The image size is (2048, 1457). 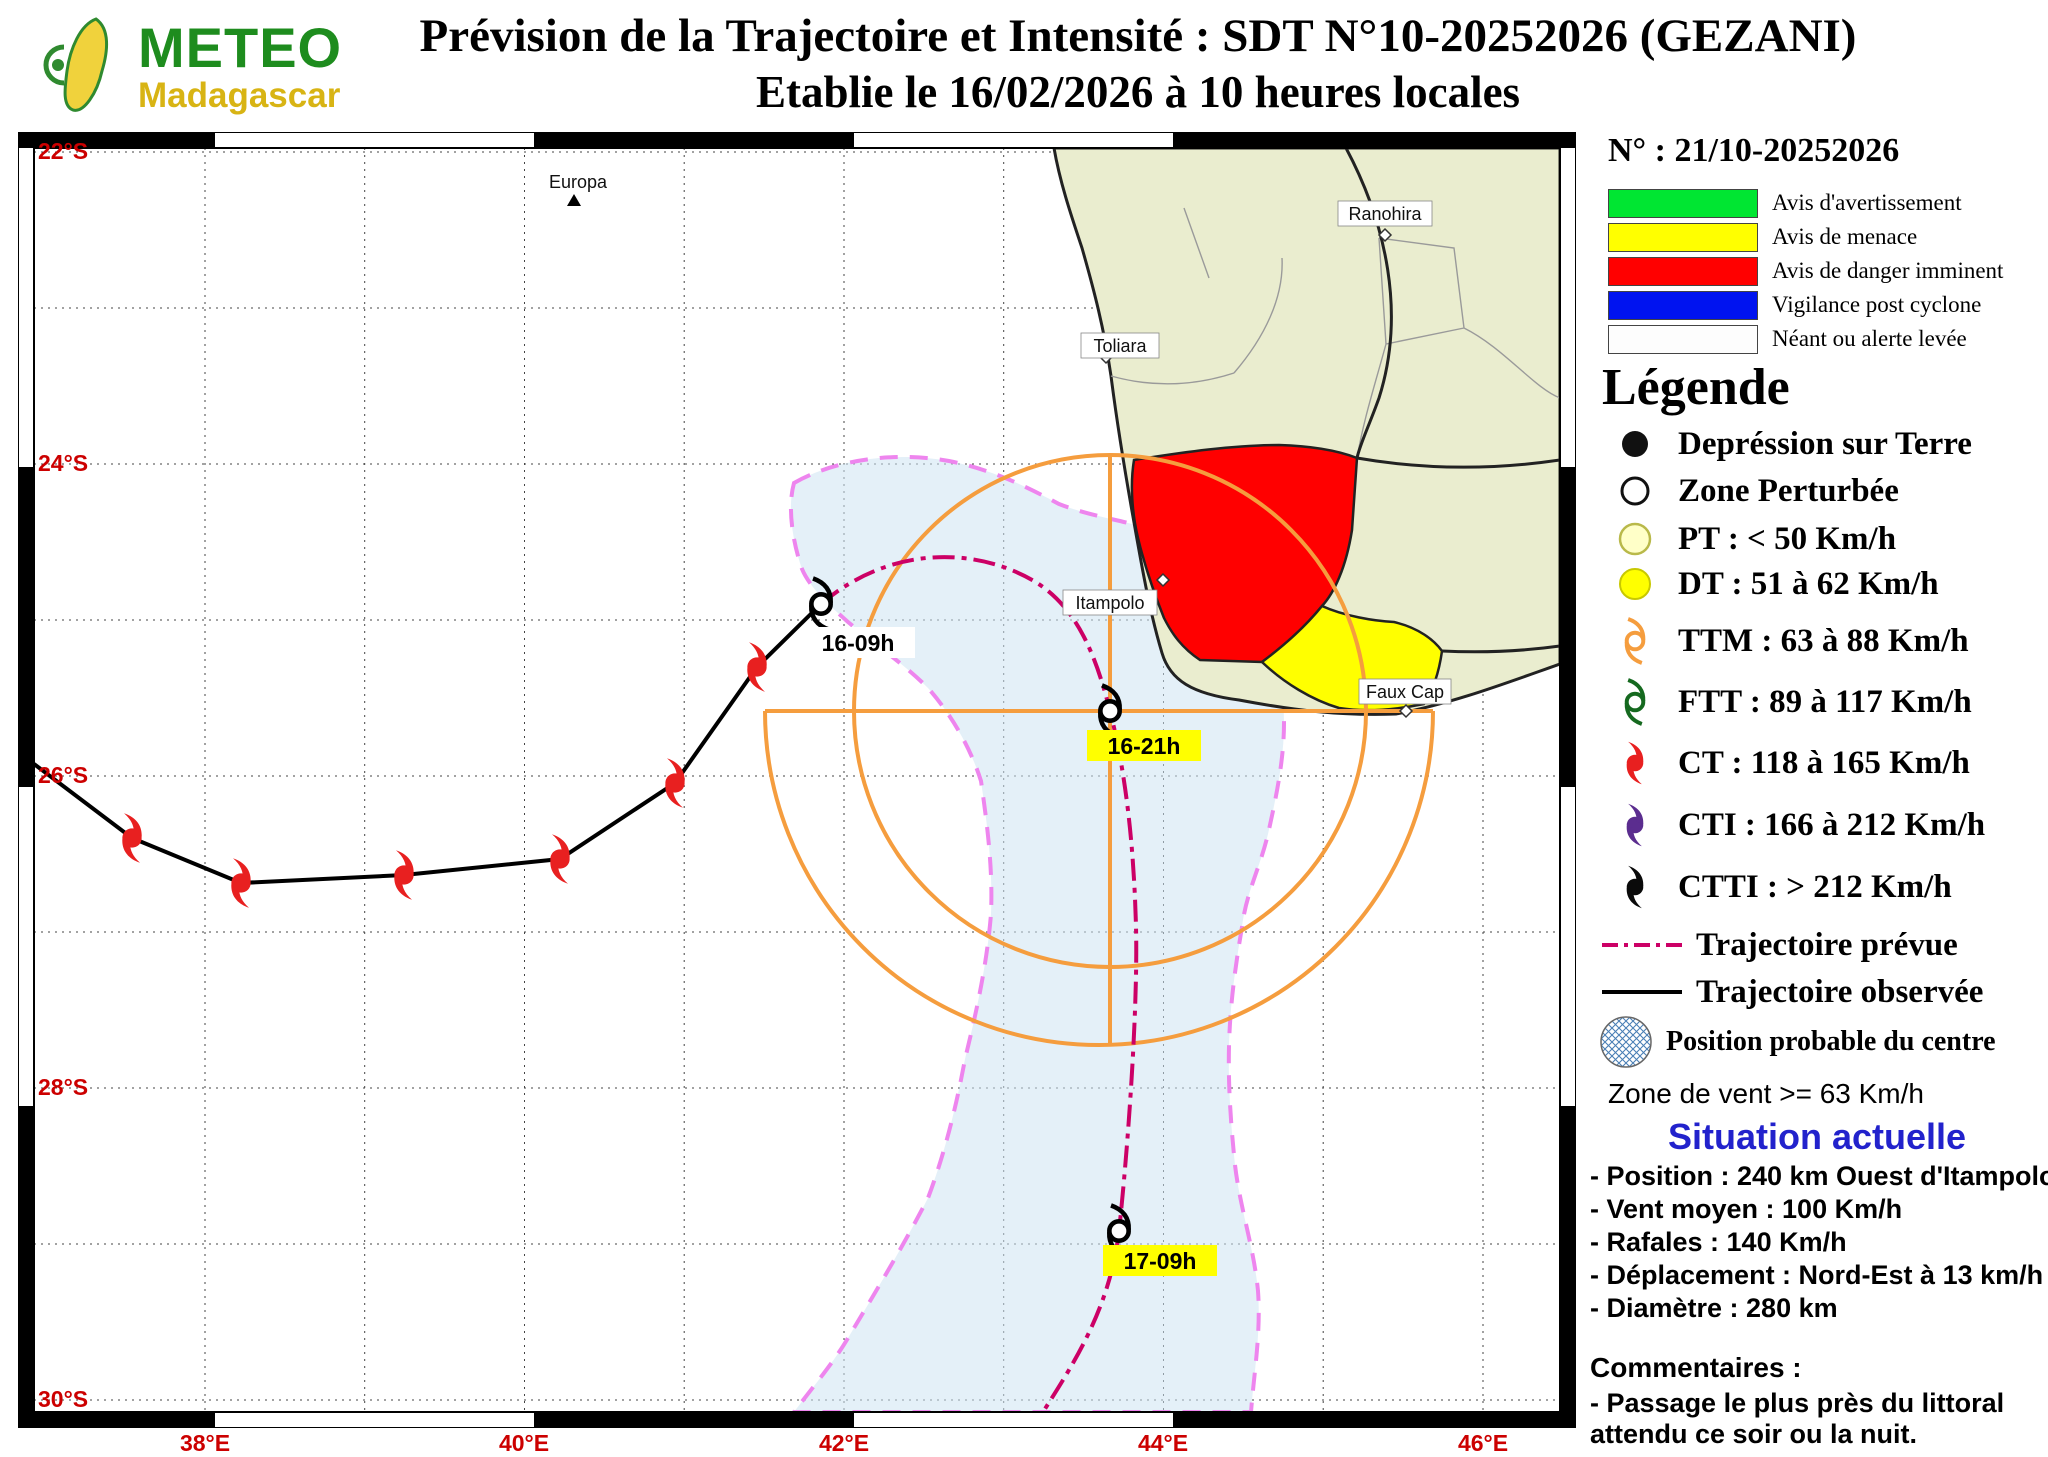 I want to click on alert-row-danger: Avis de danger imminent, so click(x=1805, y=271).